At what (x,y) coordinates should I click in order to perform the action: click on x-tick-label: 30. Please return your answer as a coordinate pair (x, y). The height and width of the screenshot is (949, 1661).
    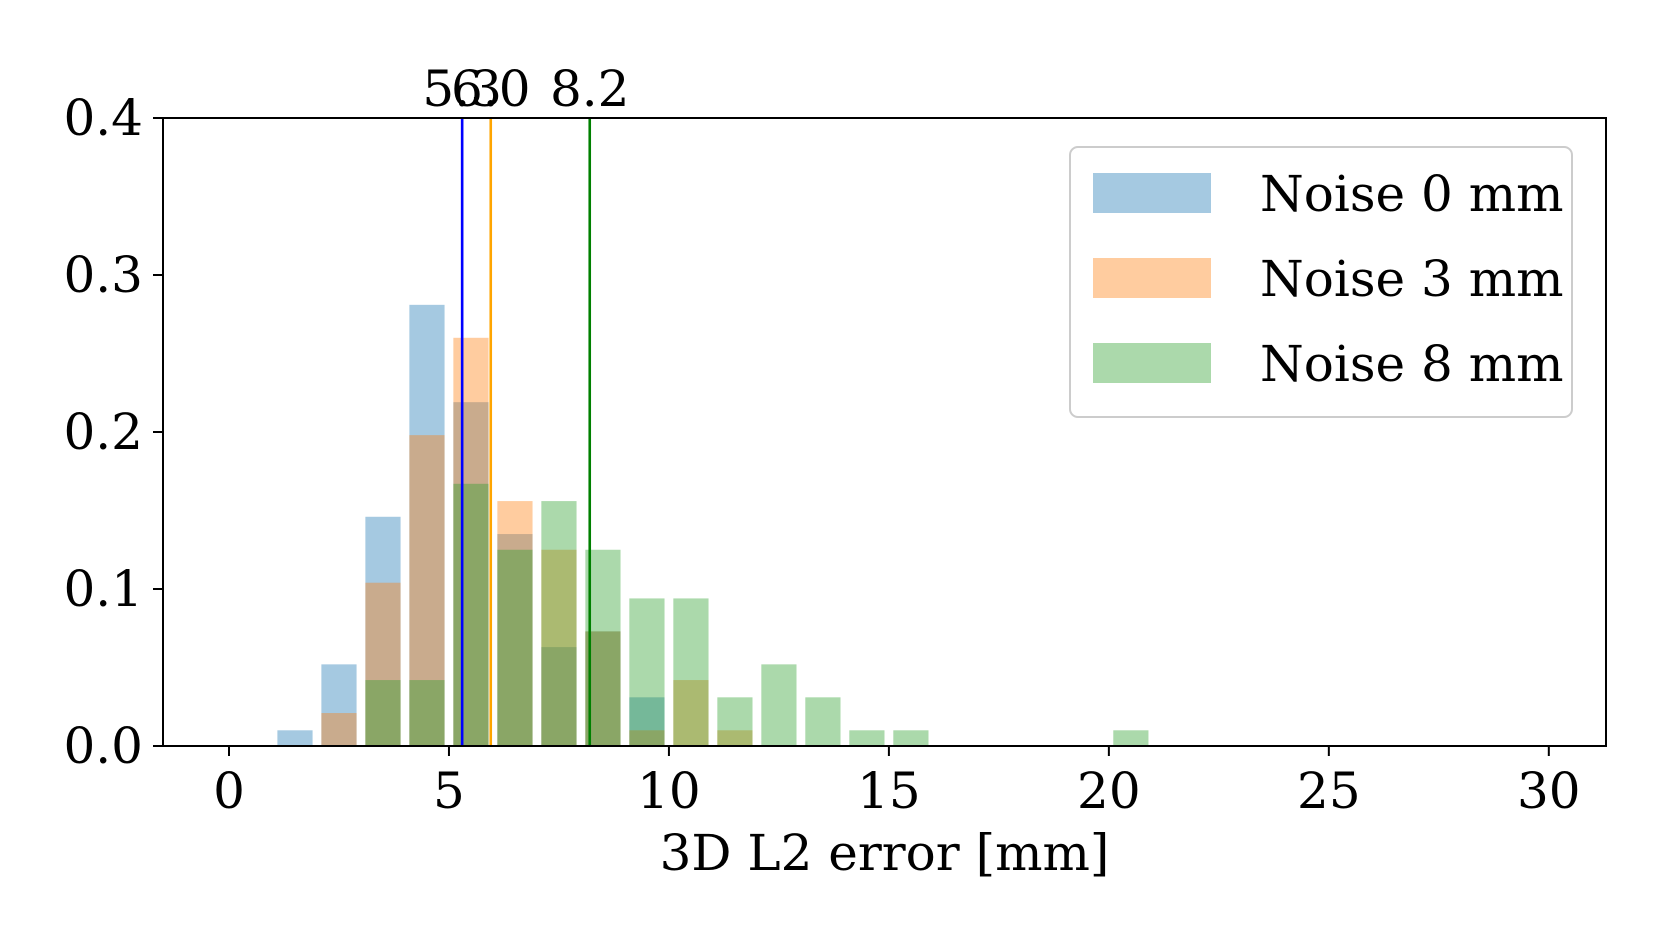
    Looking at the image, I should click on (1549, 791).